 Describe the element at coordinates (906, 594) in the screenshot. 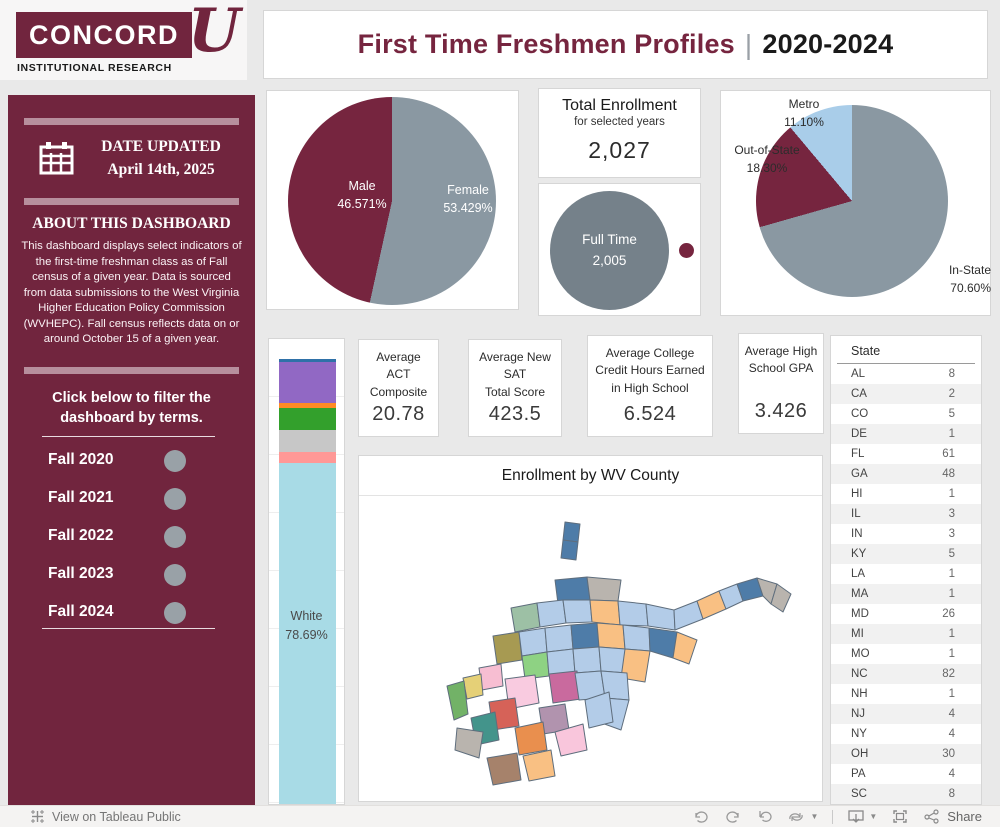

I see `state-table-row: MA 1` at that location.